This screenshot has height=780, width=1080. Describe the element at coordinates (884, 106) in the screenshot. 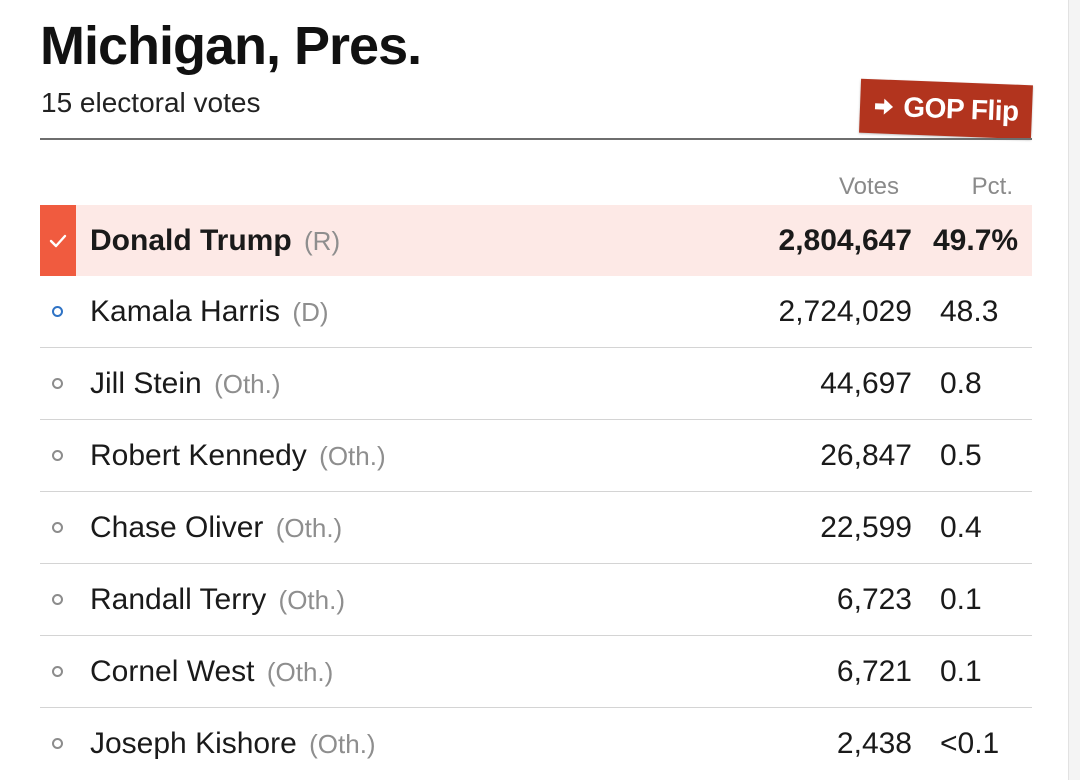

I see `arrow-right-icon` at that location.